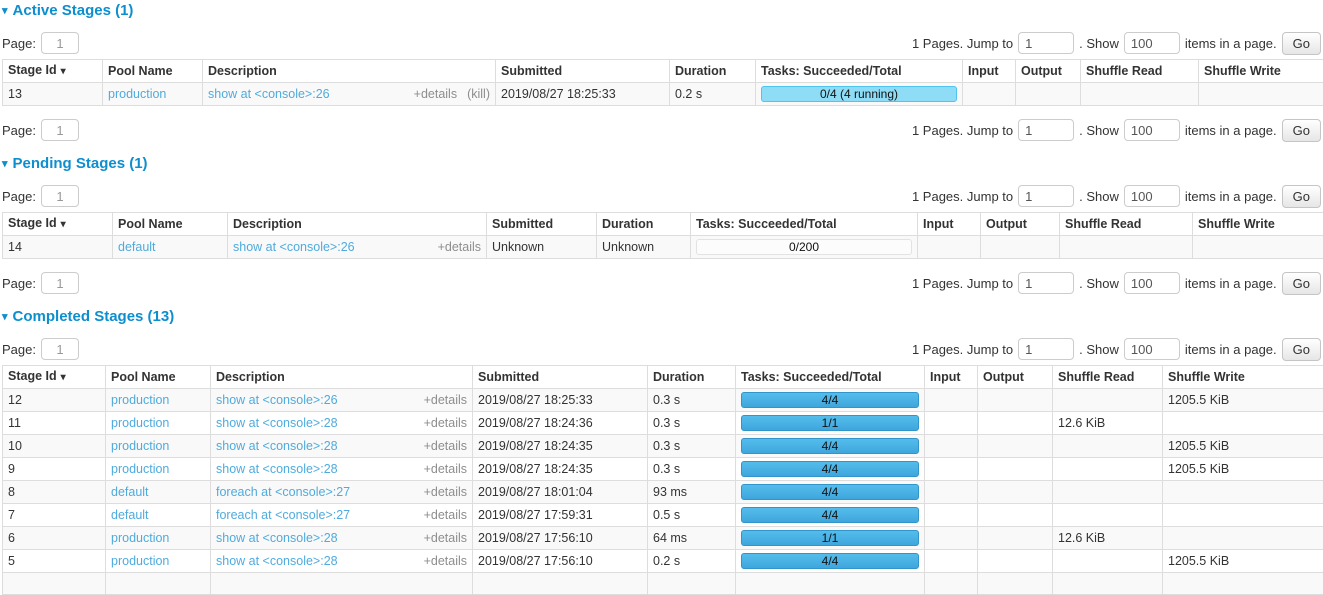  Describe the element at coordinates (1243, 515) in the screenshot. I see `shuffle-write-cell` at that location.